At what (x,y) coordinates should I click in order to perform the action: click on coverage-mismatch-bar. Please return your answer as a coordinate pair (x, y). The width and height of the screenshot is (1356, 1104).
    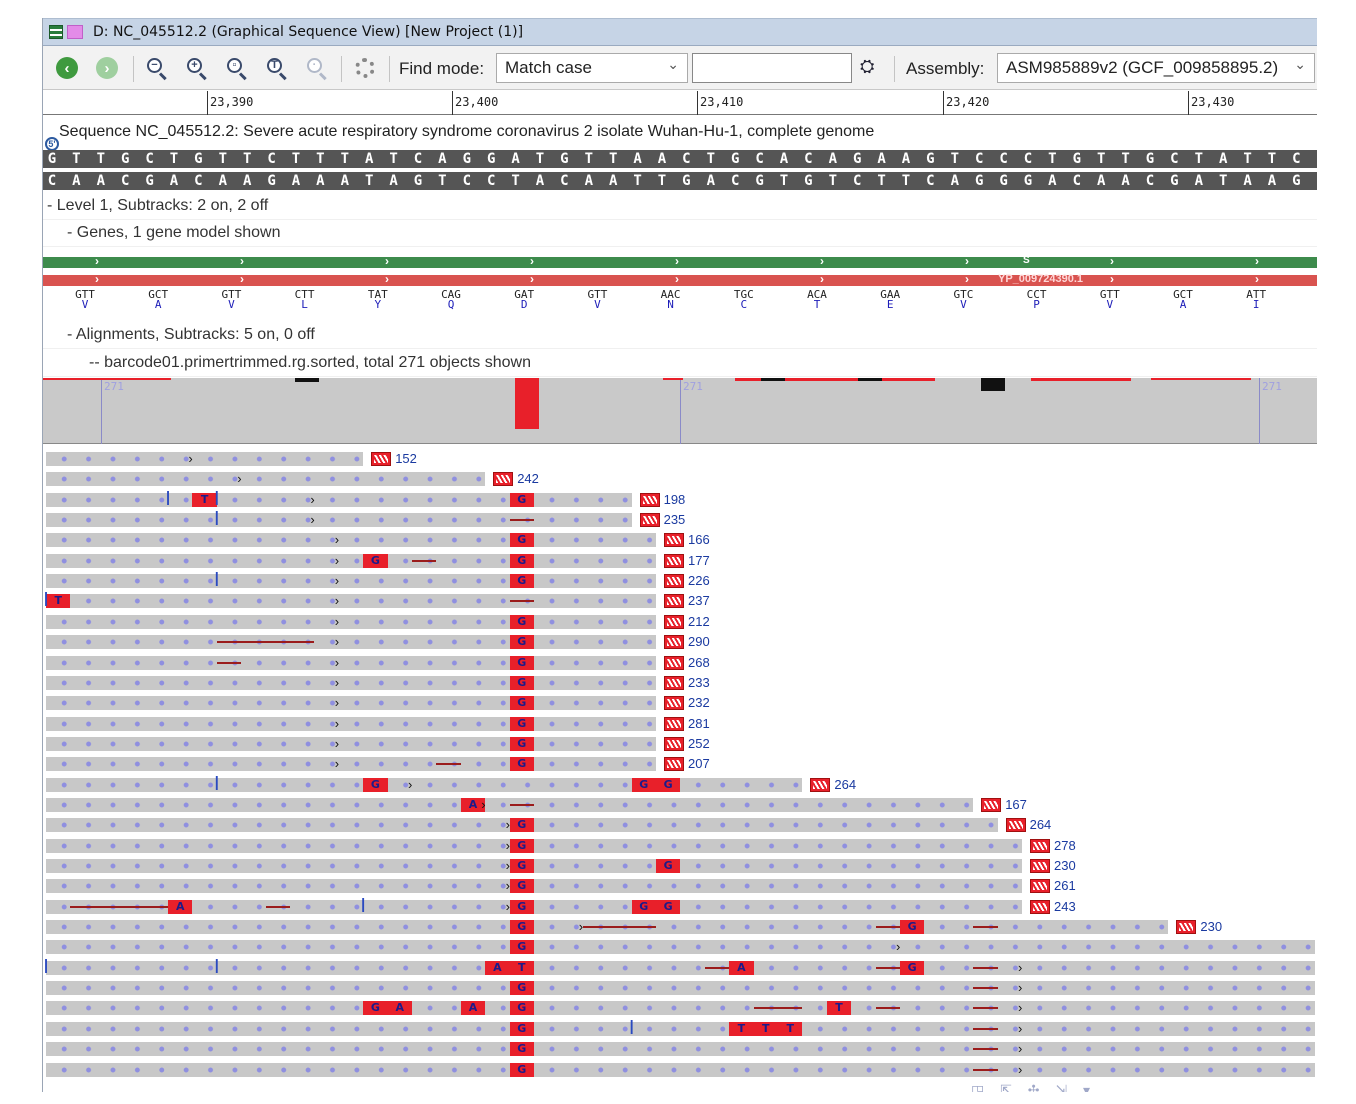
    Looking at the image, I should click on (773, 379).